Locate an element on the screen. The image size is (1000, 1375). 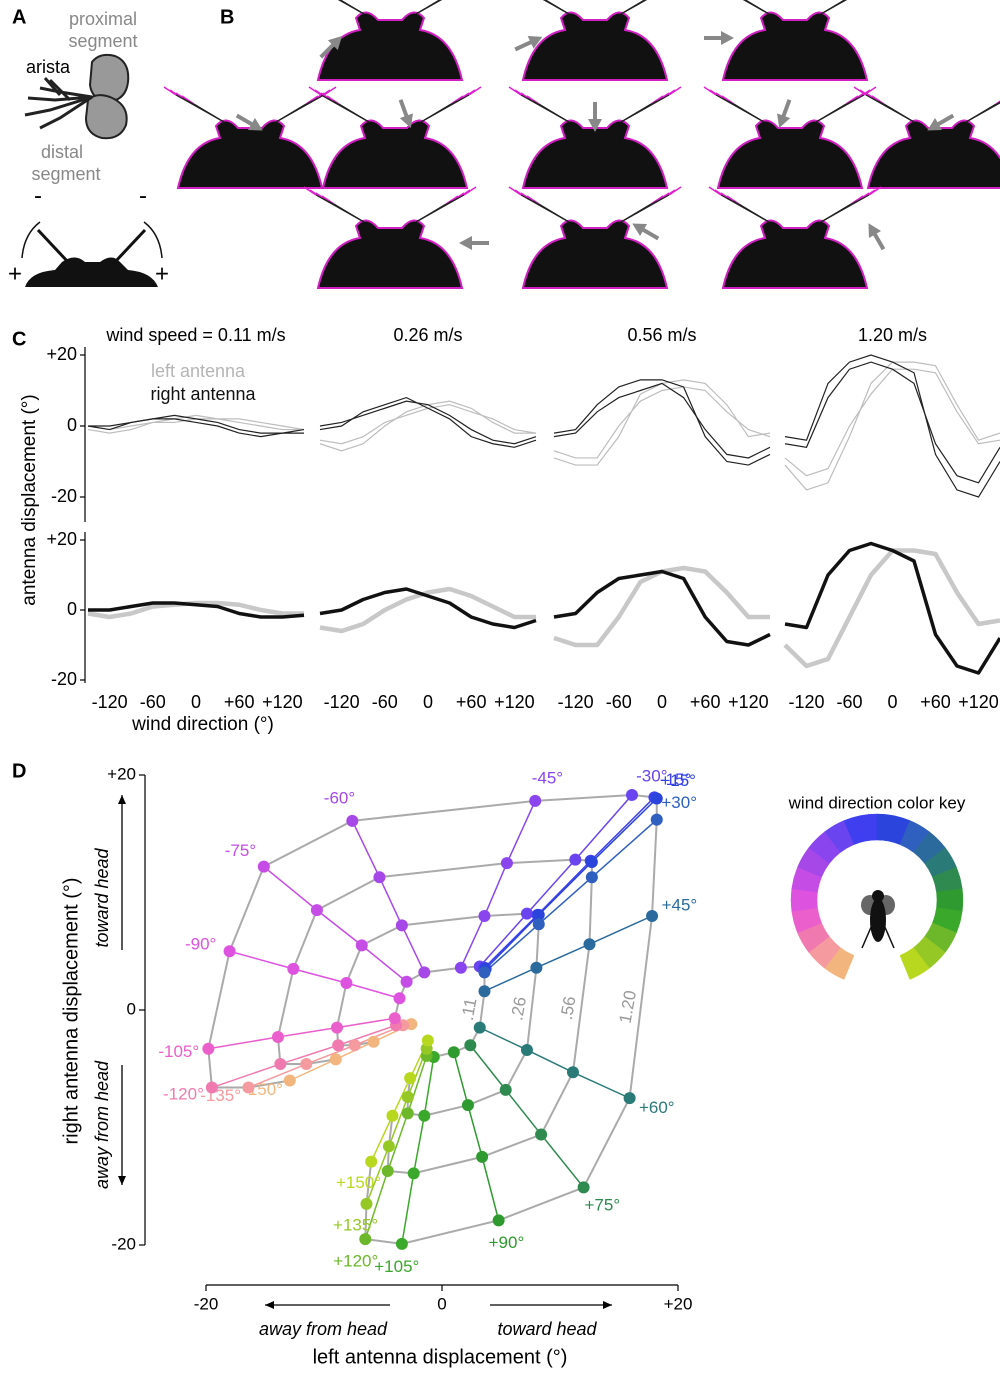
direction-label: +105° is located at coordinates (396, 1266).